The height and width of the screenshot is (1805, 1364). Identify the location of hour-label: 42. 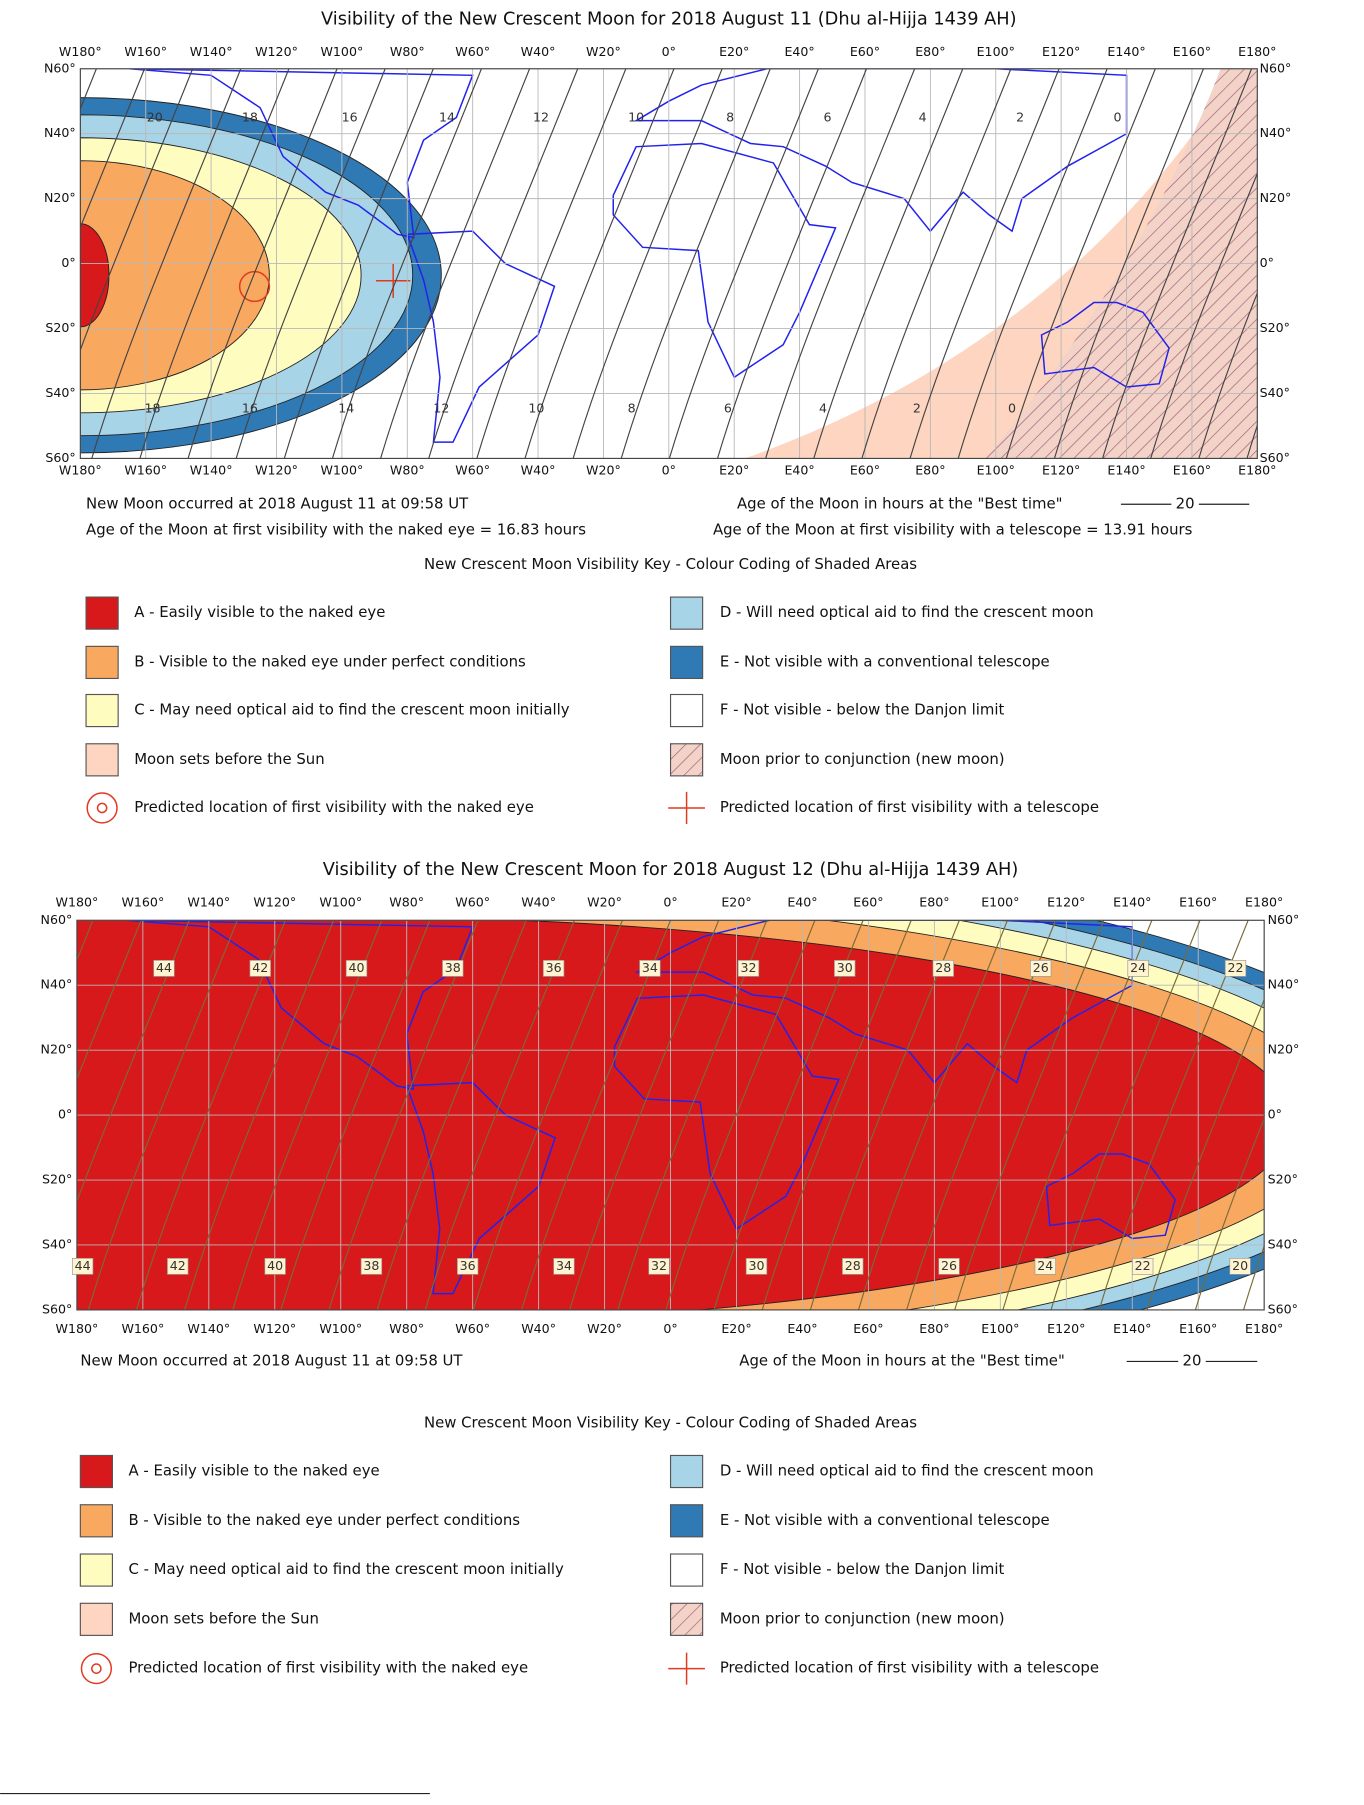
(260, 967).